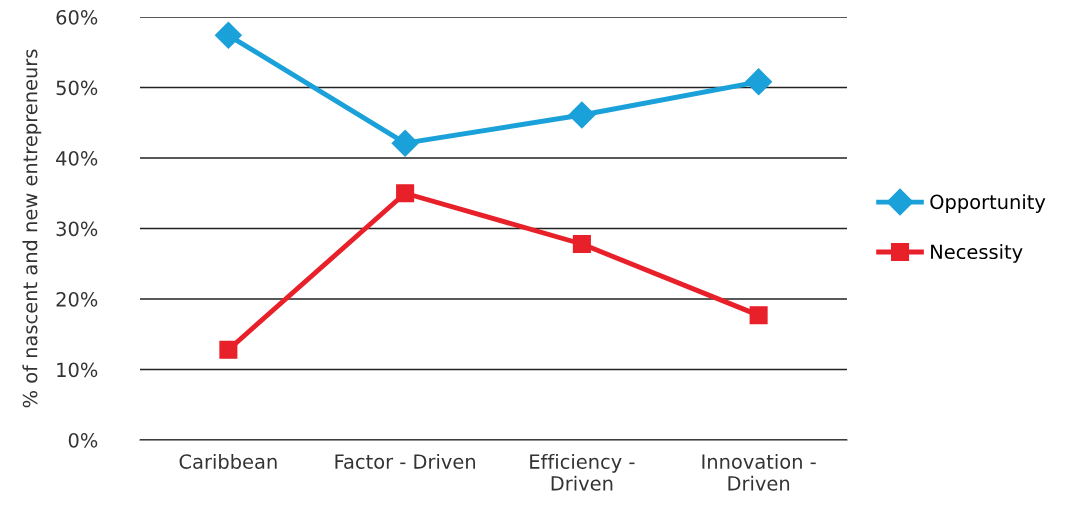 The height and width of the screenshot is (513, 1079). Describe the element at coordinates (77, 17) in the screenshot. I see `y-tick-label: 60%` at that location.